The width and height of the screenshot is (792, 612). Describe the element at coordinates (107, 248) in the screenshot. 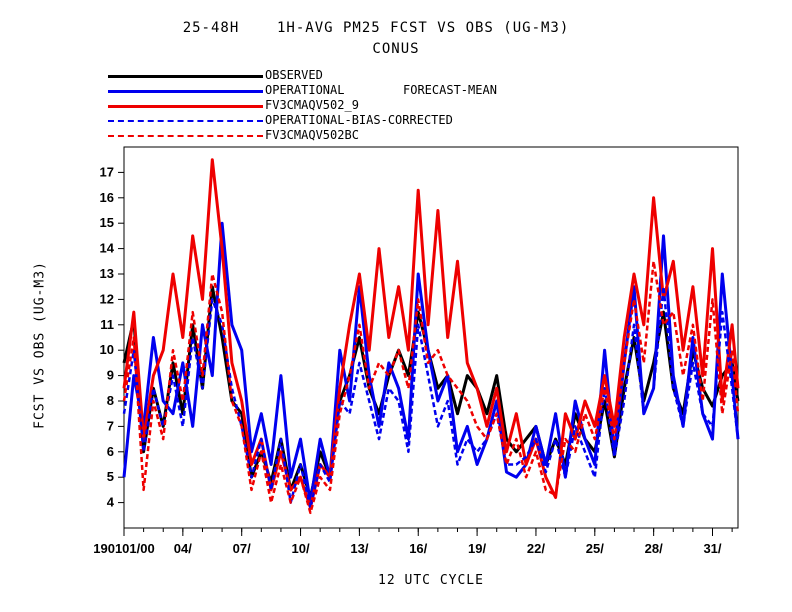

I see `y-tick-label: 14` at that location.